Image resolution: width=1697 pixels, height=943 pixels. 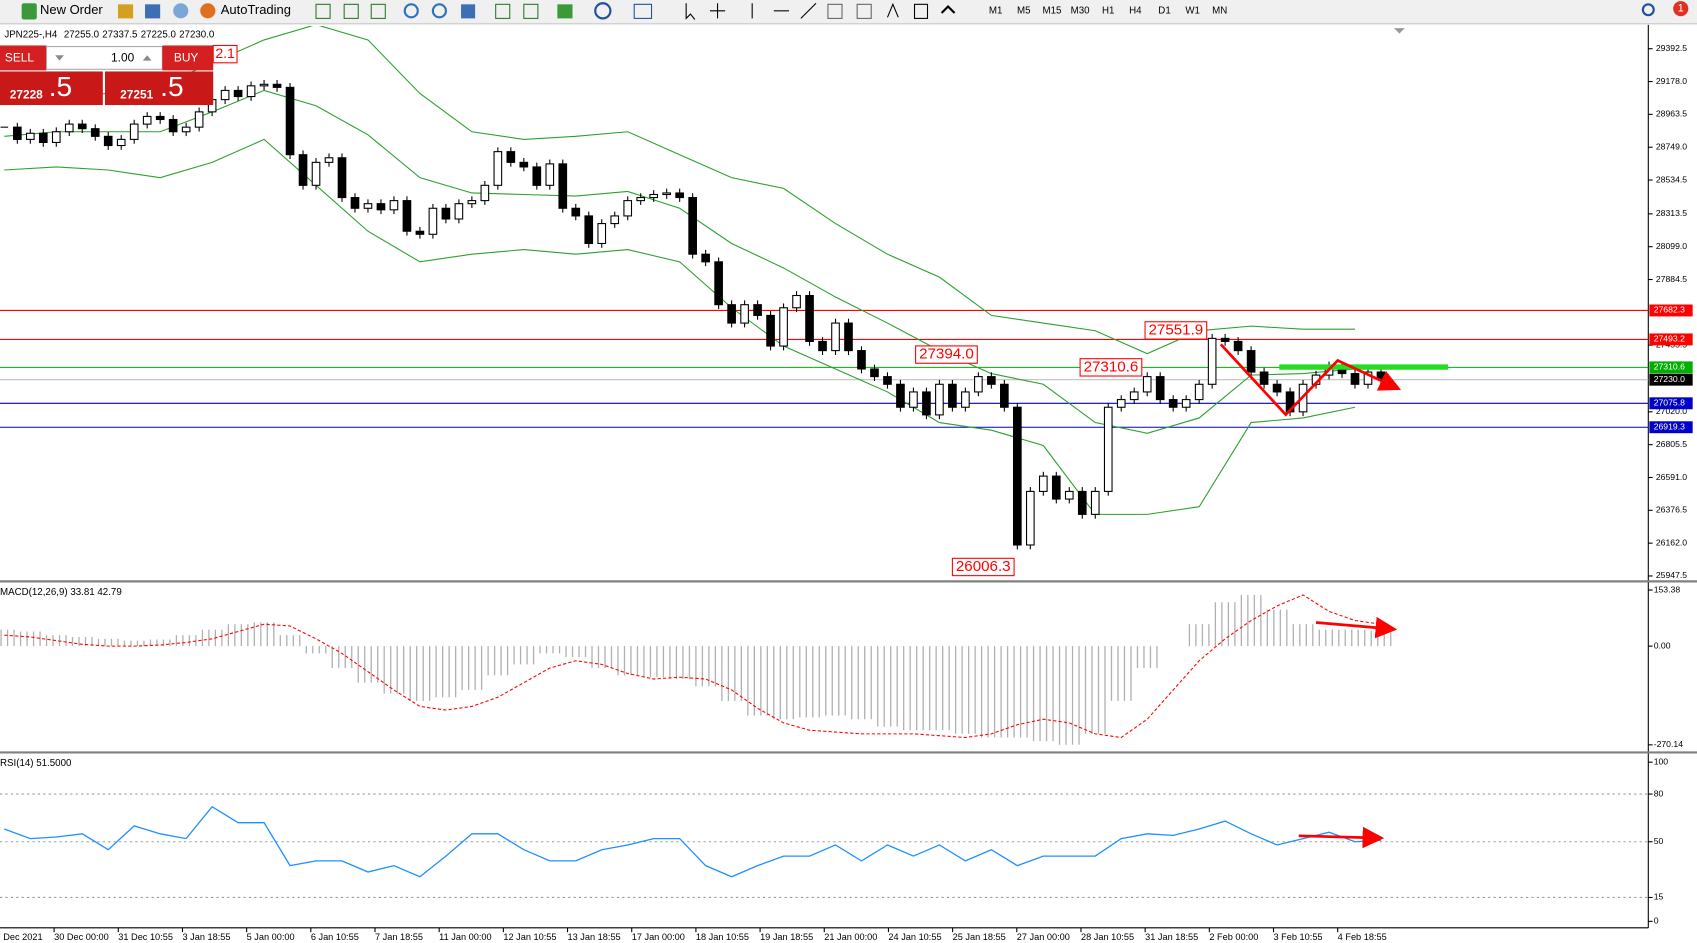 I want to click on buy-button, so click(x=188, y=58).